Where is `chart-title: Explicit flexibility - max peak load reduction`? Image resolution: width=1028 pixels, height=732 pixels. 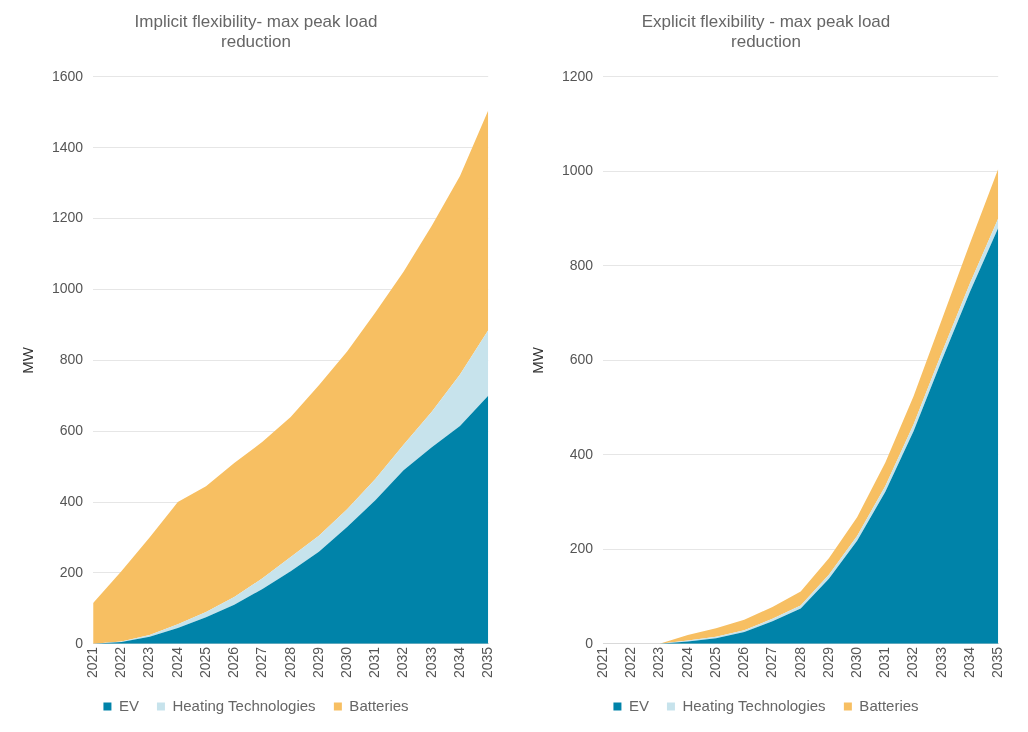 chart-title: Explicit flexibility - max peak load reduction is located at coordinates (766, 31).